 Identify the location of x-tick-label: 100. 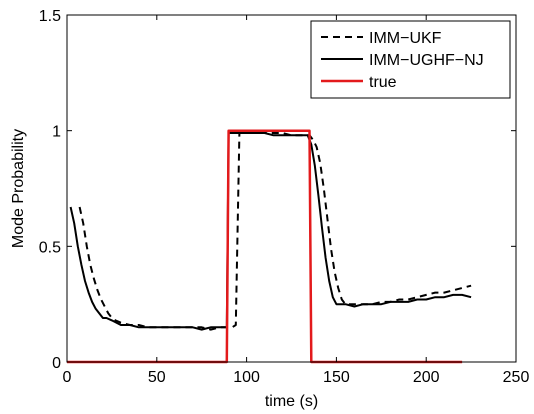
(246, 377).